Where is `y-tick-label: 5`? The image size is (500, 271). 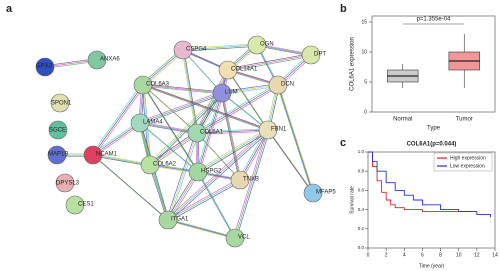 y-tick-label: 5 is located at coordinates (365, 82).